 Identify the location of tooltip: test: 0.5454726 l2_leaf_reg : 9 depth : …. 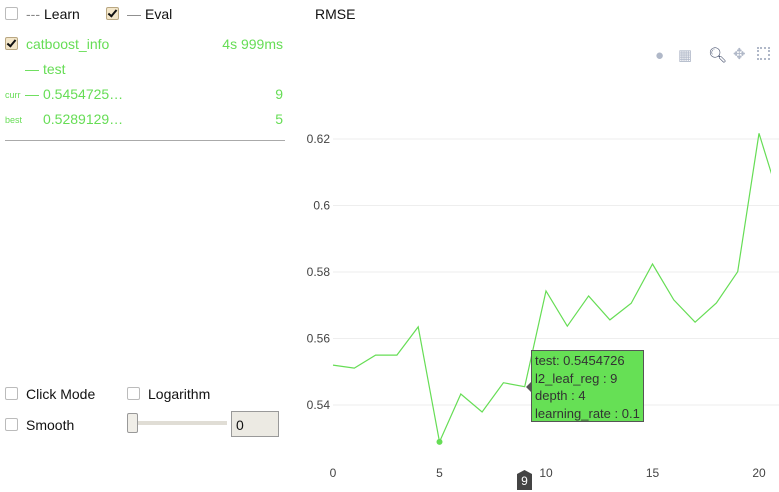
(587, 386).